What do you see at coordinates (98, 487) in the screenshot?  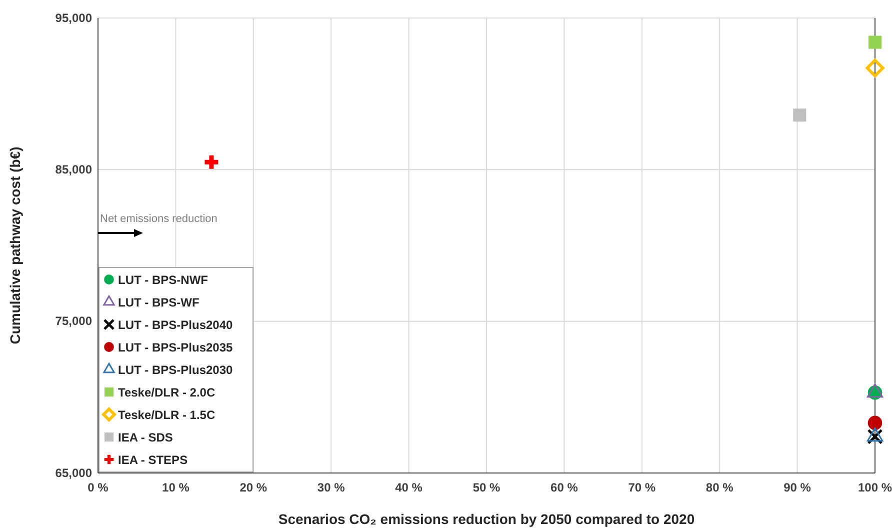 I see `x-tick-label: 0 %` at bounding box center [98, 487].